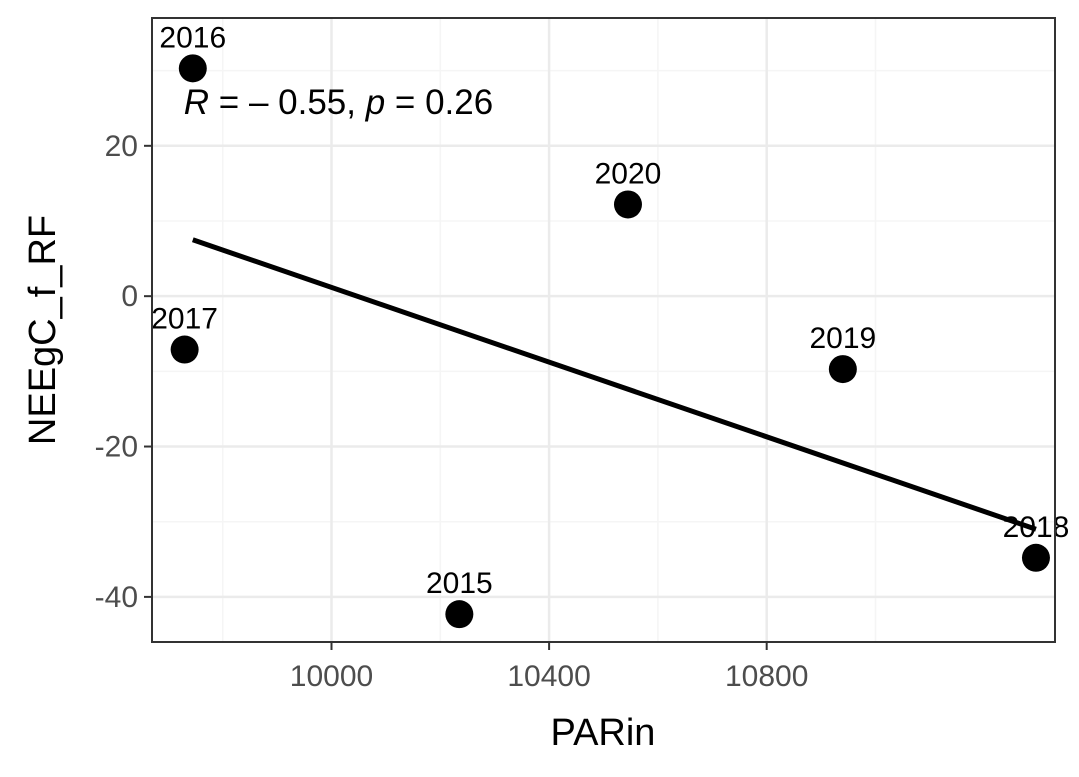 The height and width of the screenshot is (777, 1079). What do you see at coordinates (628, 173) in the screenshot?
I see `point-label-2020: 2020` at bounding box center [628, 173].